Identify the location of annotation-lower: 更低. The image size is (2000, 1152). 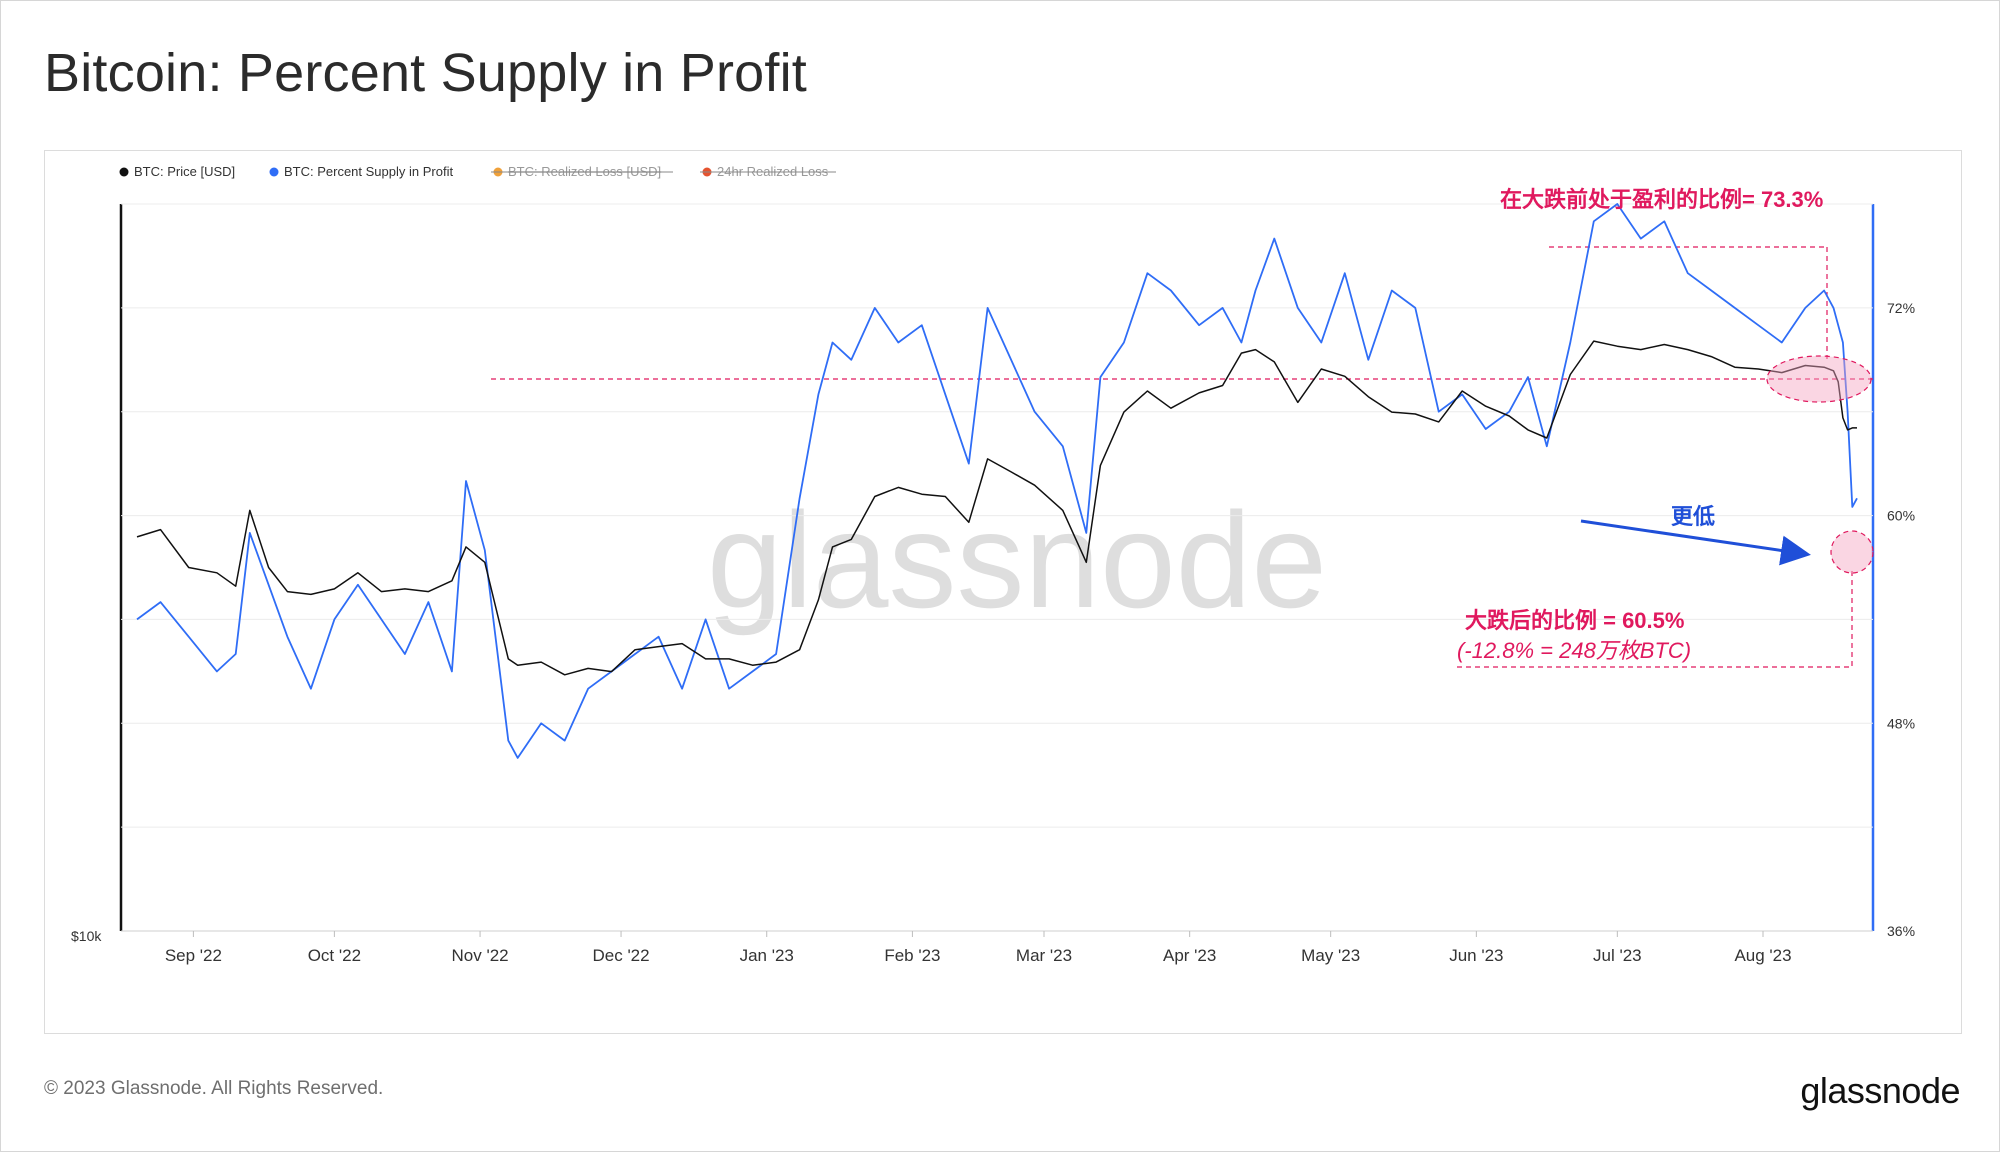
(1693, 516).